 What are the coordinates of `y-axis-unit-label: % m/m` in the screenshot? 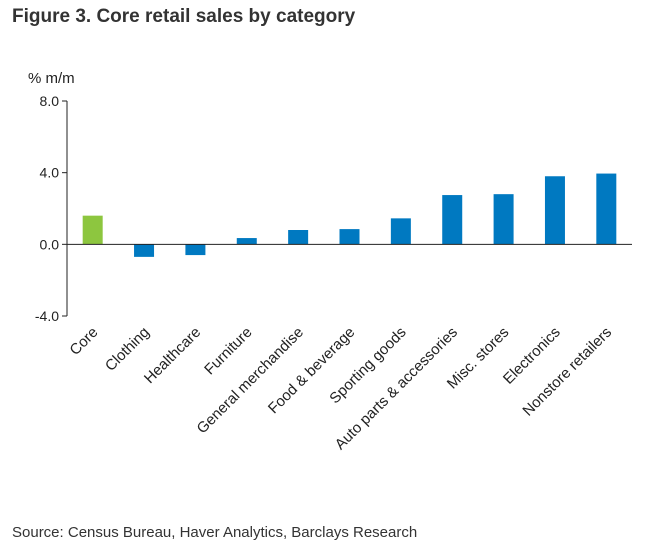 It's located at (51, 78).